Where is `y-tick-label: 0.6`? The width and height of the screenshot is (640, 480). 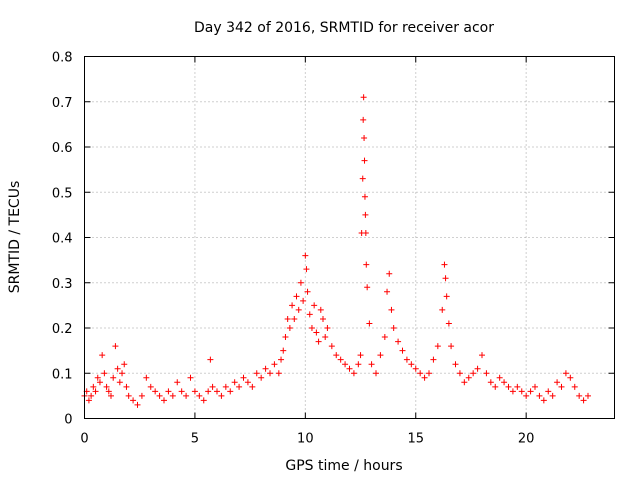 y-tick-label: 0.6 is located at coordinates (62, 148).